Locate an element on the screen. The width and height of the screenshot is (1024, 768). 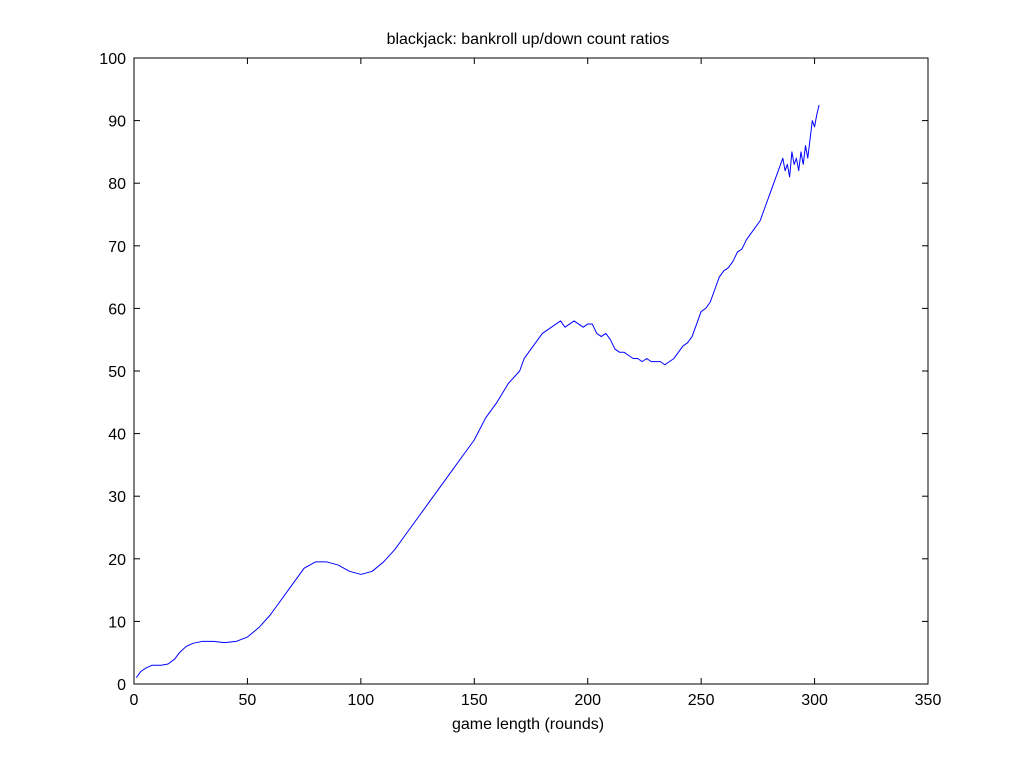
y-tick-label: 30 is located at coordinates (117, 497).